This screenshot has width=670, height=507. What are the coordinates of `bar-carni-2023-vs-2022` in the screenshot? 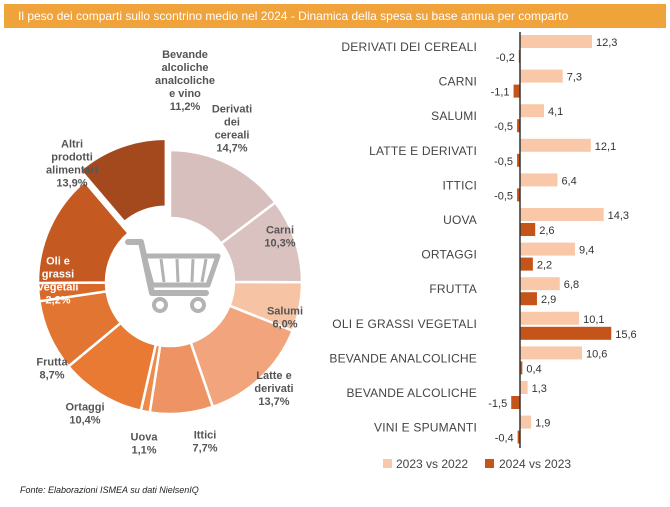 It's located at (541, 76).